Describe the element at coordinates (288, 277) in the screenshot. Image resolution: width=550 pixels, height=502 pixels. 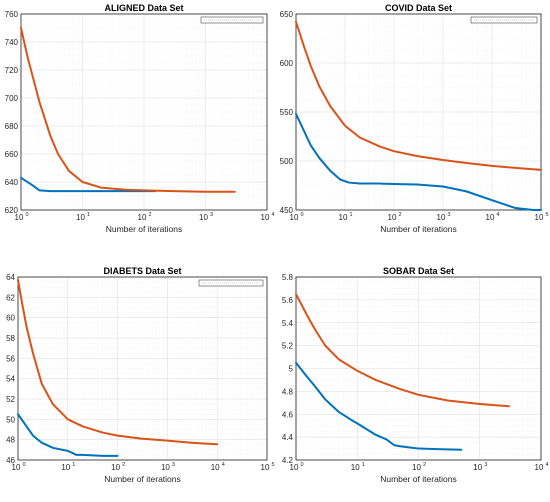
I see `y-tick-label: 5.8` at that location.